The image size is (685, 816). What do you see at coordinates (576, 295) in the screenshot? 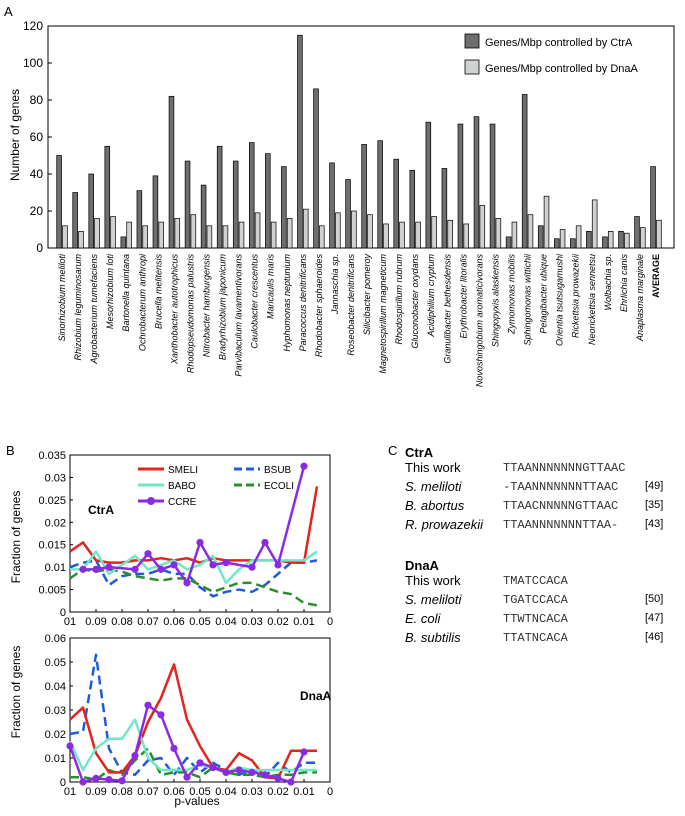
I see `category-label: Rickettsia prowazekii` at bounding box center [576, 295].